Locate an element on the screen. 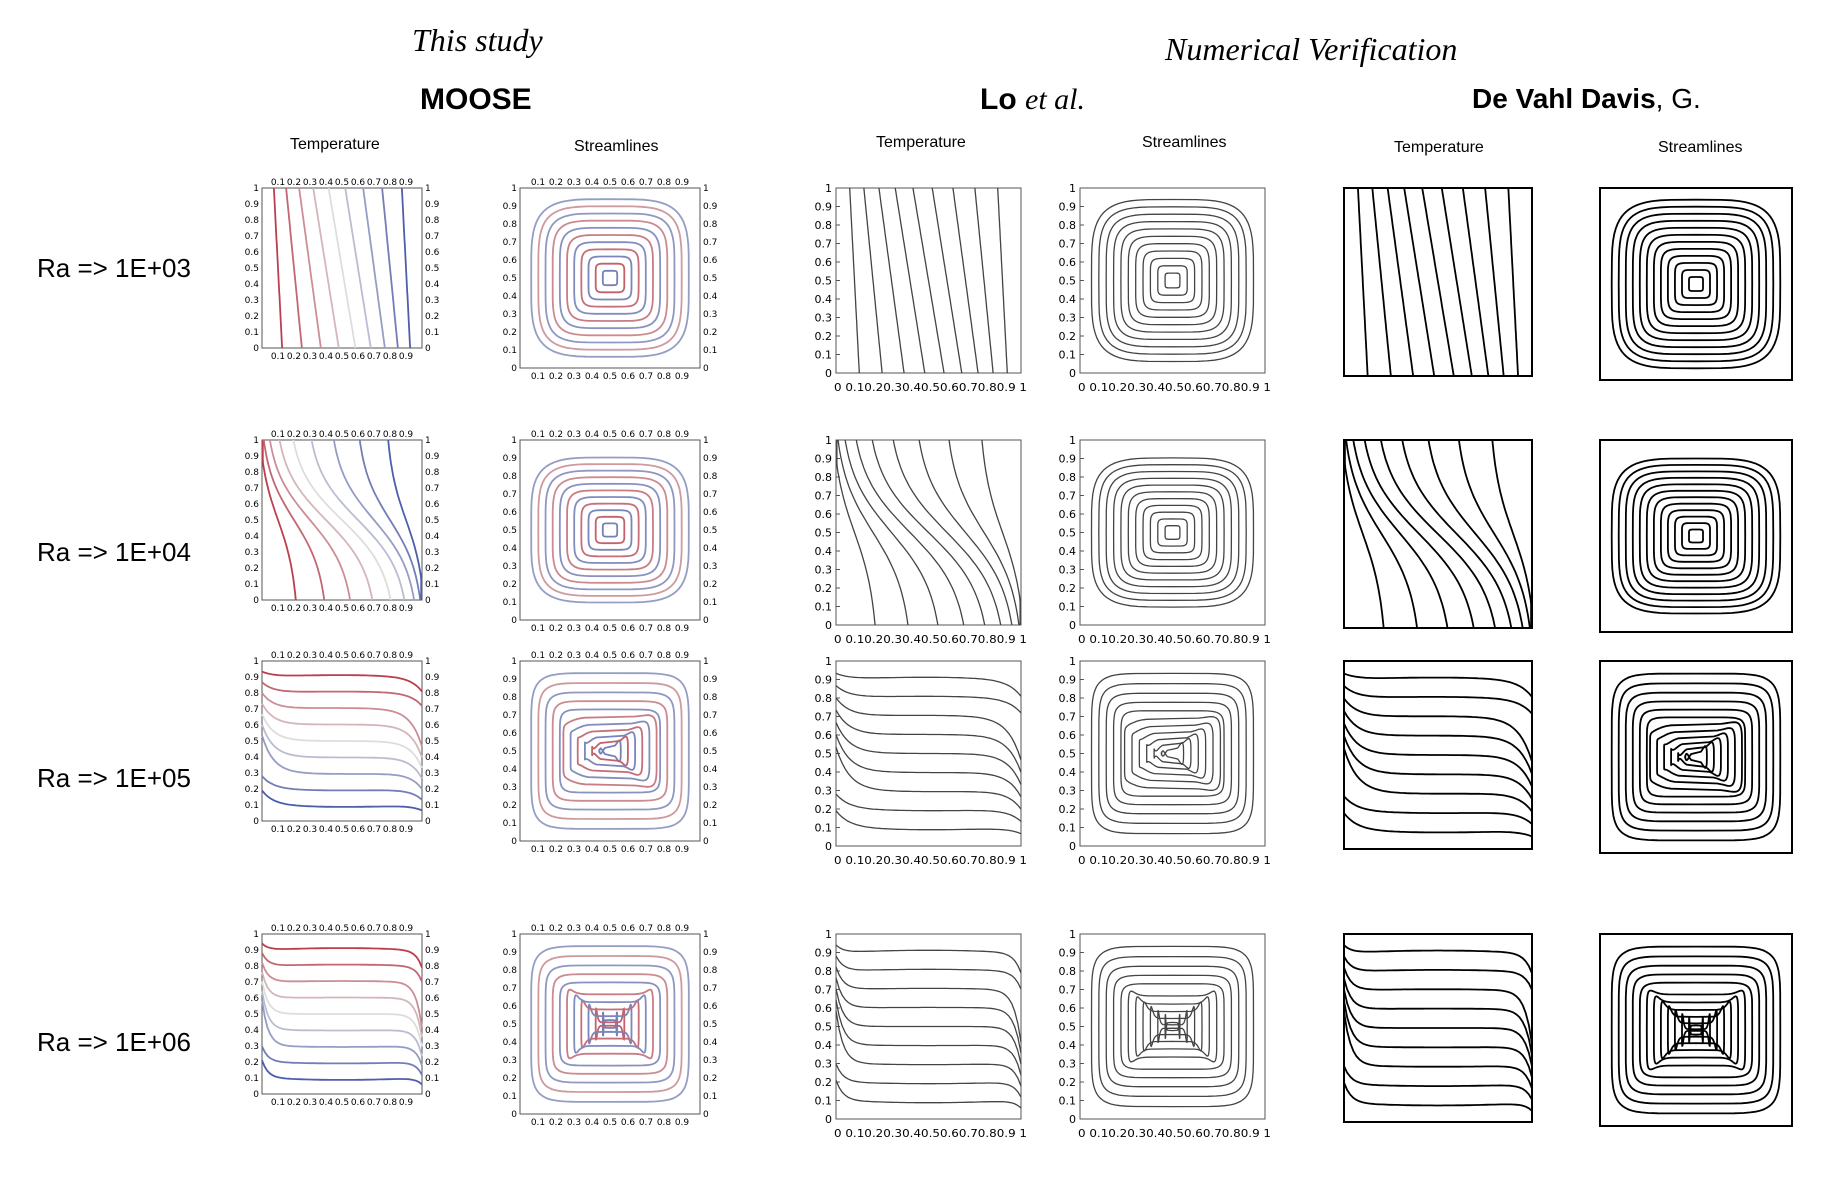 This screenshot has height=1188, width=1826. panel-dvd-temperature-row3 is located at coordinates (1438, 755).